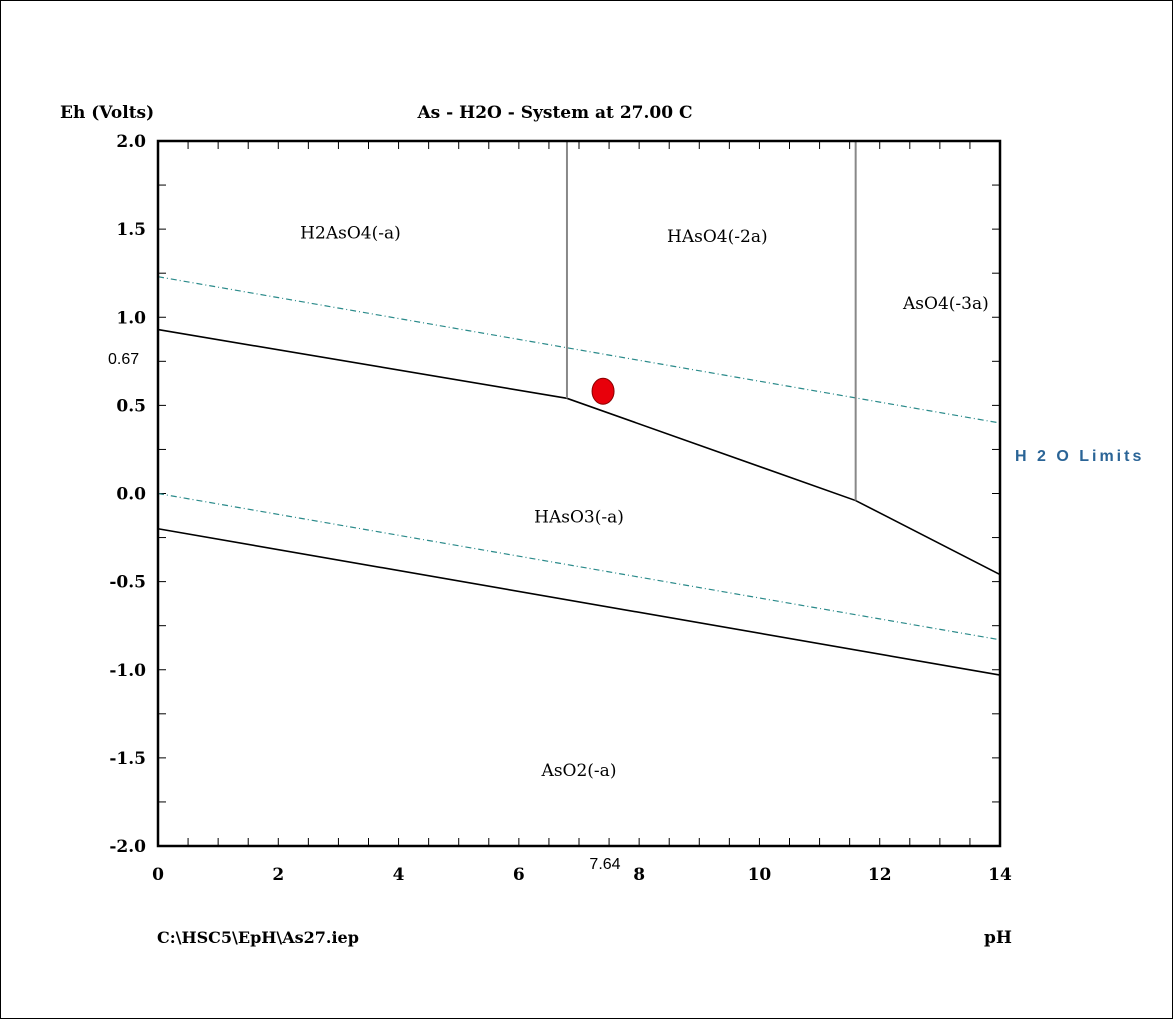  I want to click on y-tick-label: 0.5, so click(131, 406).